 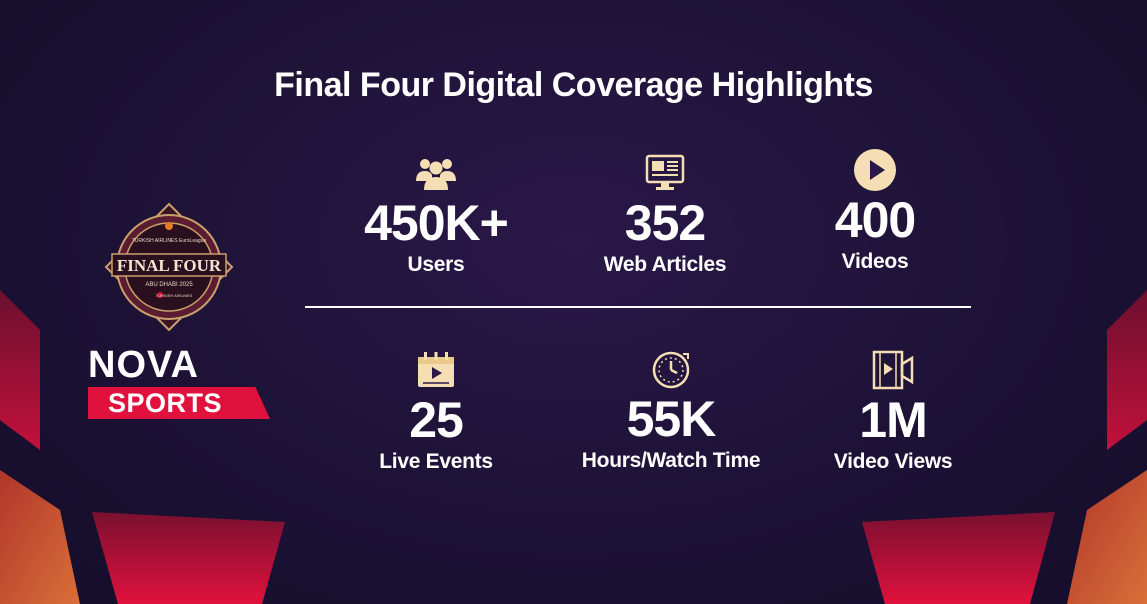 What do you see at coordinates (436, 264) in the screenshot?
I see `stat-label: Users` at bounding box center [436, 264].